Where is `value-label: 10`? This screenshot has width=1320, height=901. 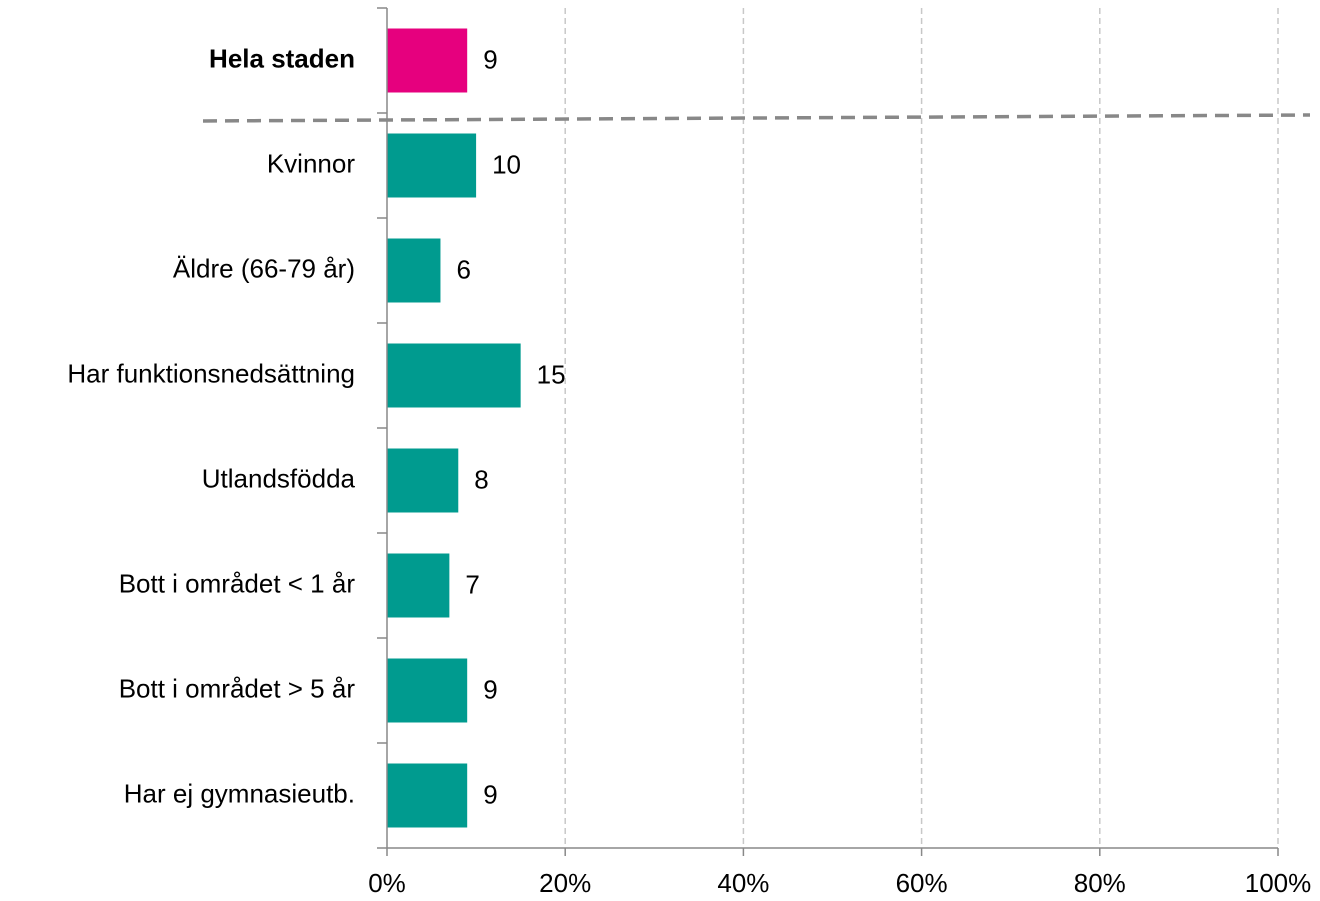 value-label: 10 is located at coordinates (506, 164).